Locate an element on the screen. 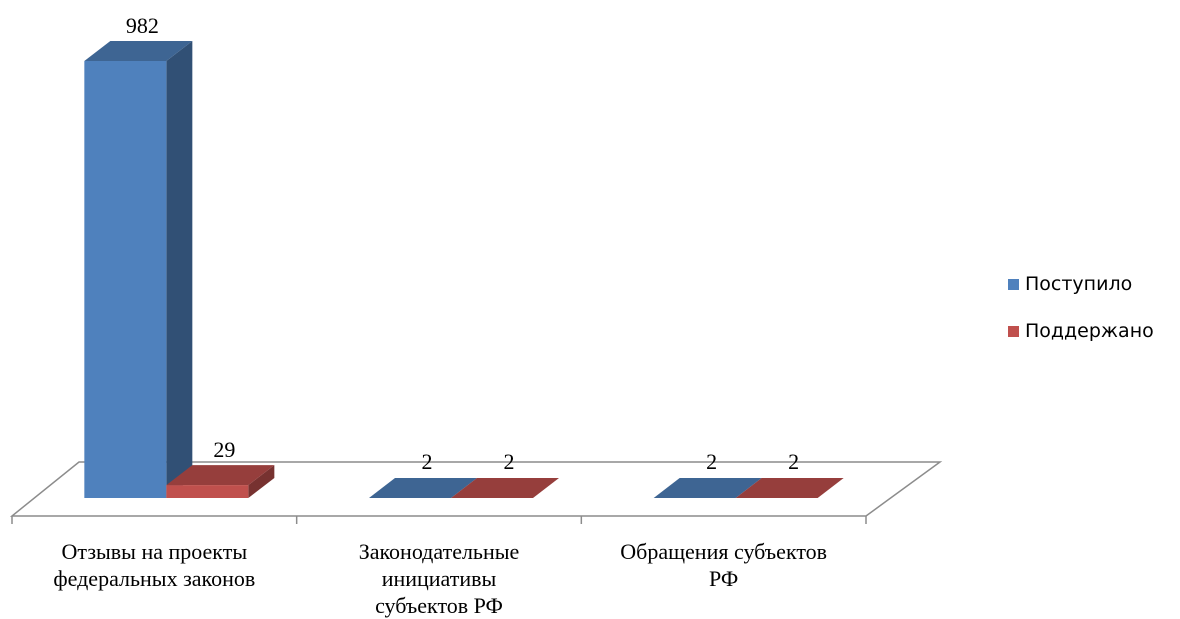 This screenshot has width=1180, height=619. category-label: субъектов РФ is located at coordinates (439, 605).